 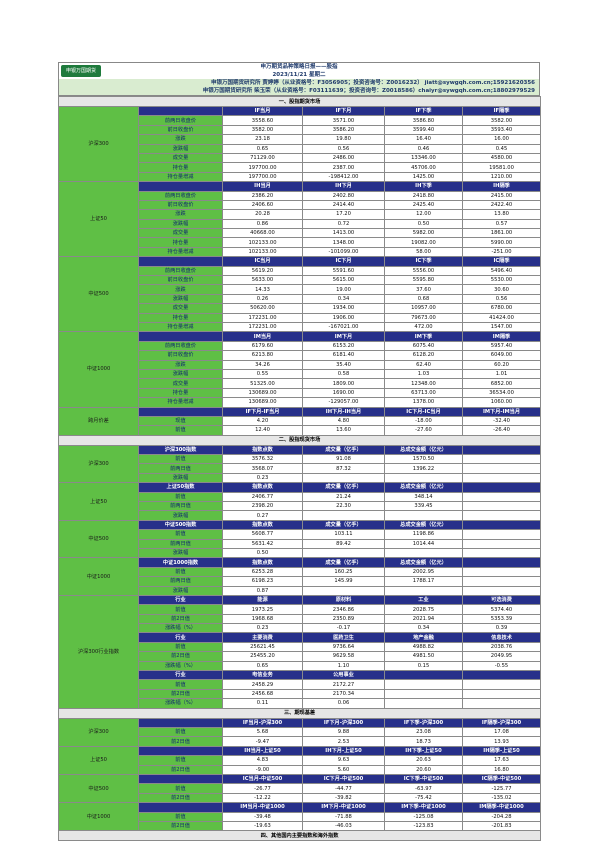 I want to click on value-cell: 472.00, so click(x=423, y=327).